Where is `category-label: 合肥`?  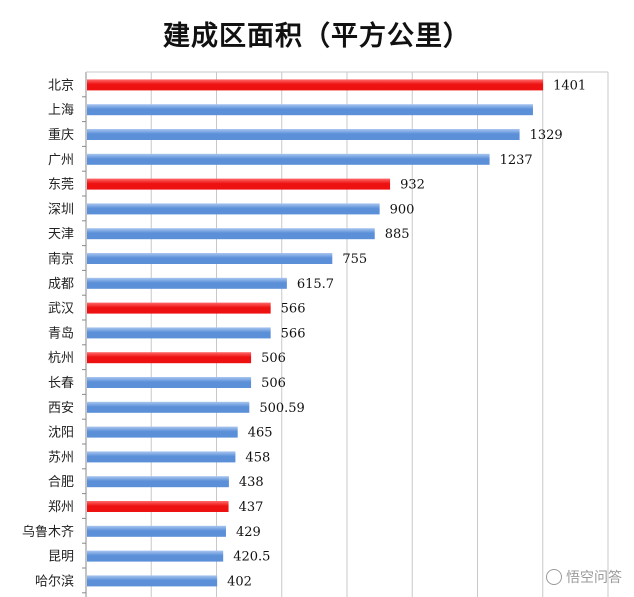 category-label: 合肥 is located at coordinates (61, 482).